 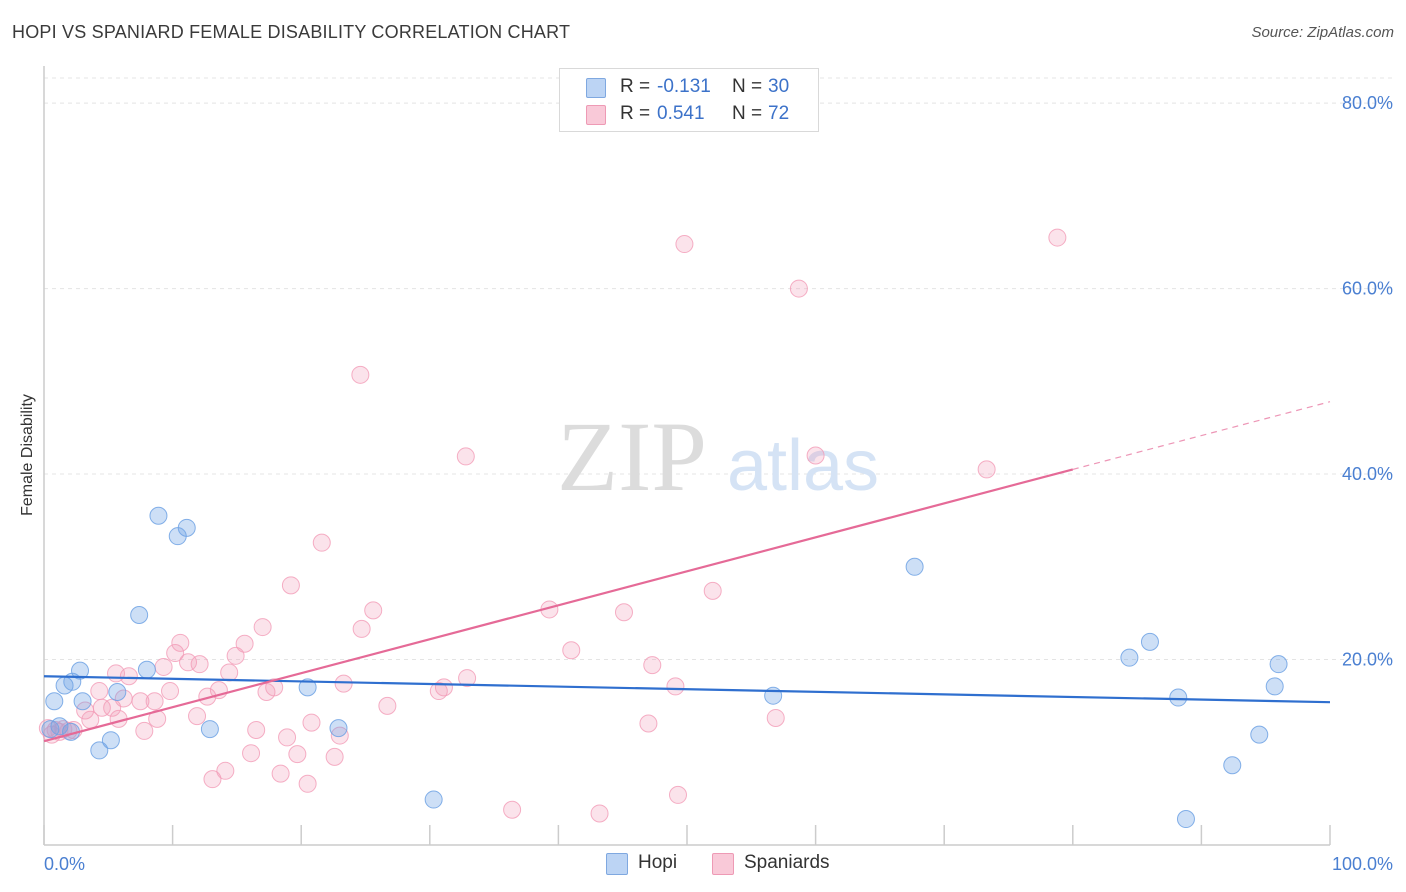 I want to click on spaniards-n-value: 72, so click(x=779, y=113).